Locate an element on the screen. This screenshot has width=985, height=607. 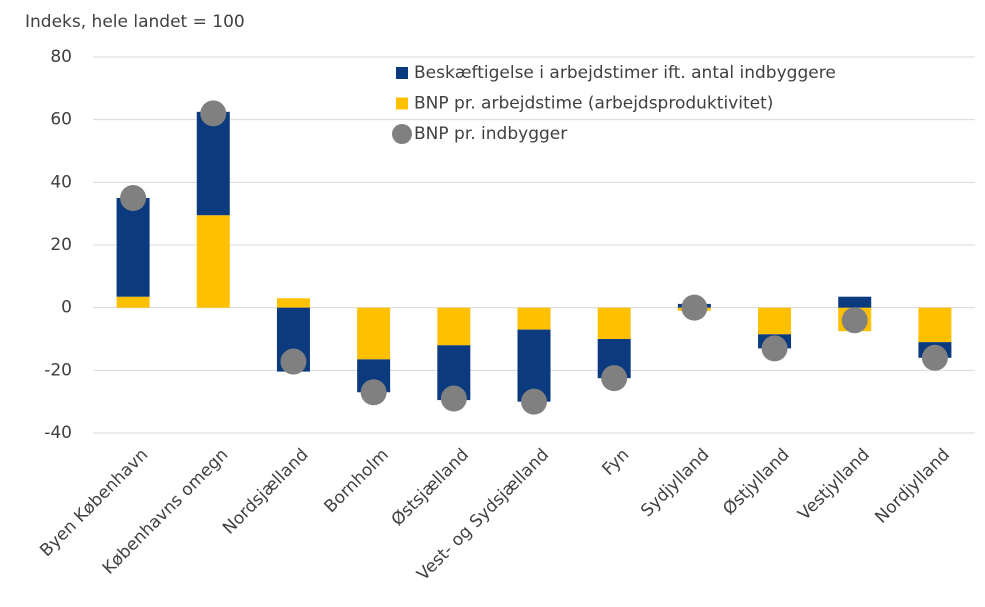
y-tick-label: 0 is located at coordinates (66, 308).